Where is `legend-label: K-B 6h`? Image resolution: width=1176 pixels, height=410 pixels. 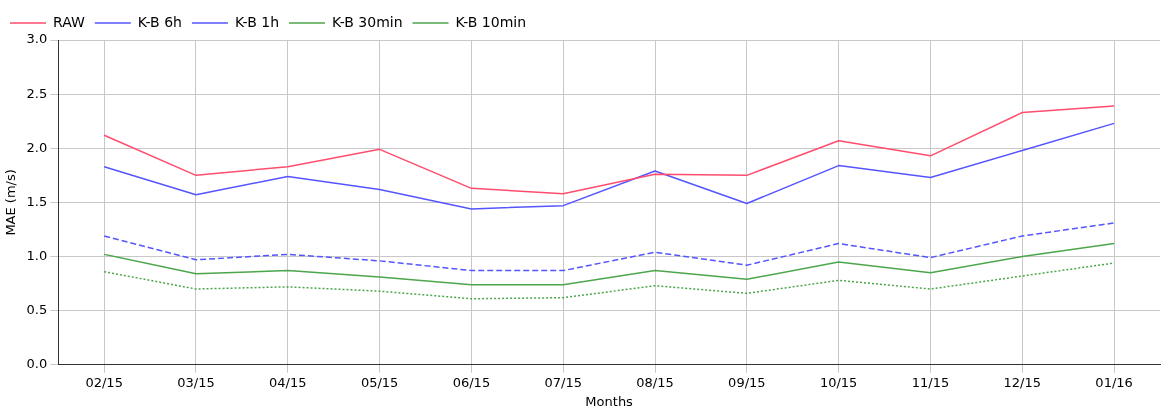
legend-label: K-B 6h is located at coordinates (159, 21).